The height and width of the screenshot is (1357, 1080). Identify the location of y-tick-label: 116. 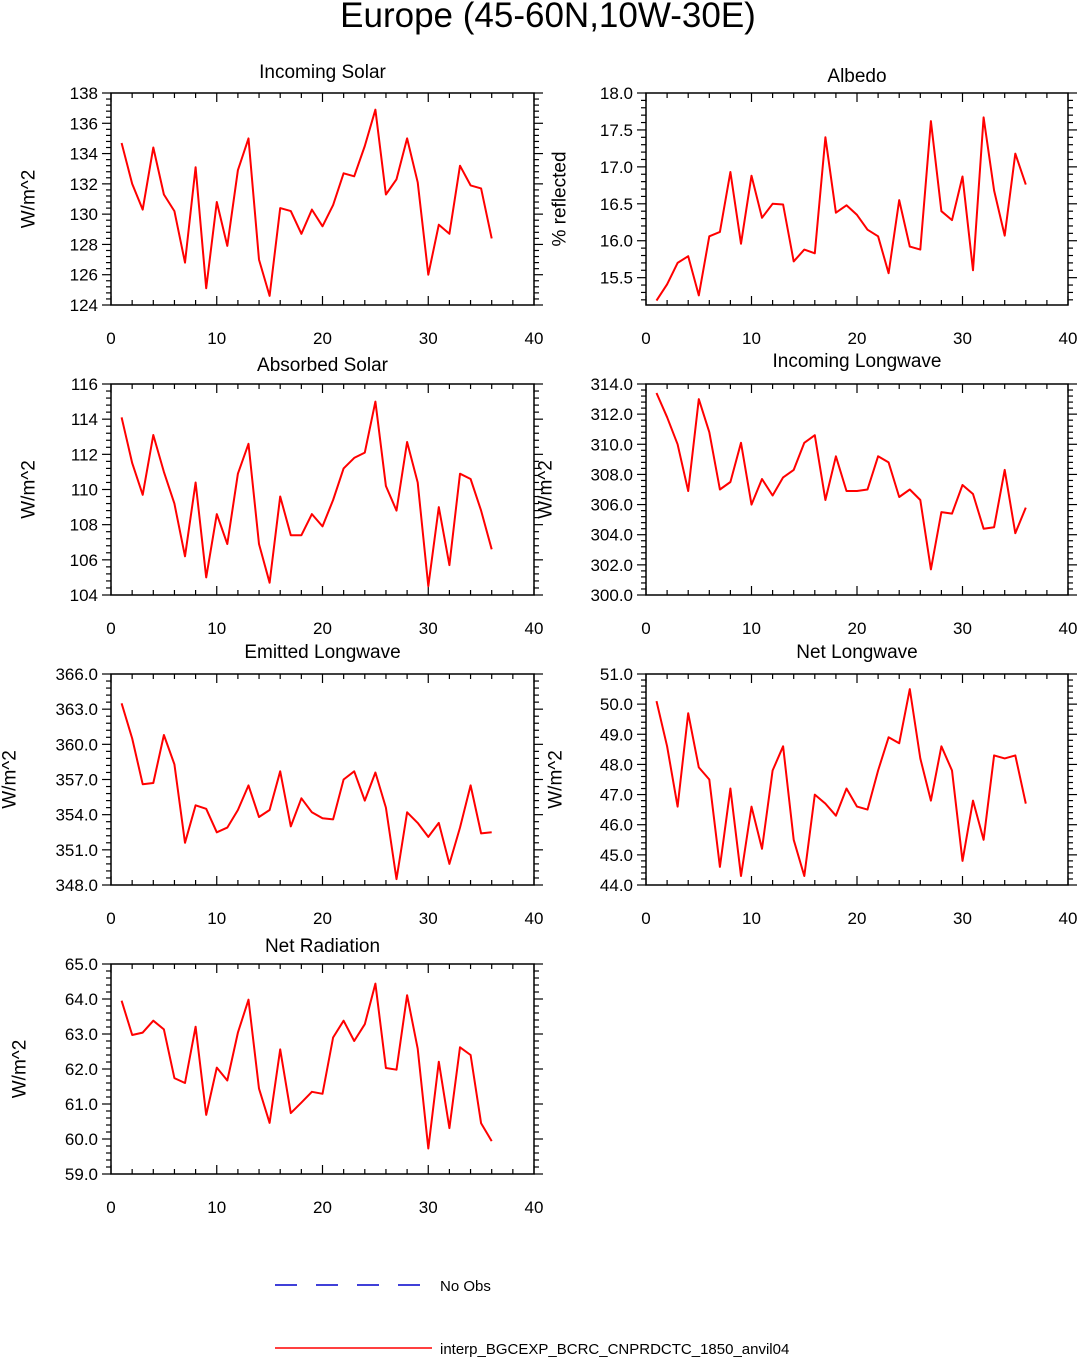
(84, 384).